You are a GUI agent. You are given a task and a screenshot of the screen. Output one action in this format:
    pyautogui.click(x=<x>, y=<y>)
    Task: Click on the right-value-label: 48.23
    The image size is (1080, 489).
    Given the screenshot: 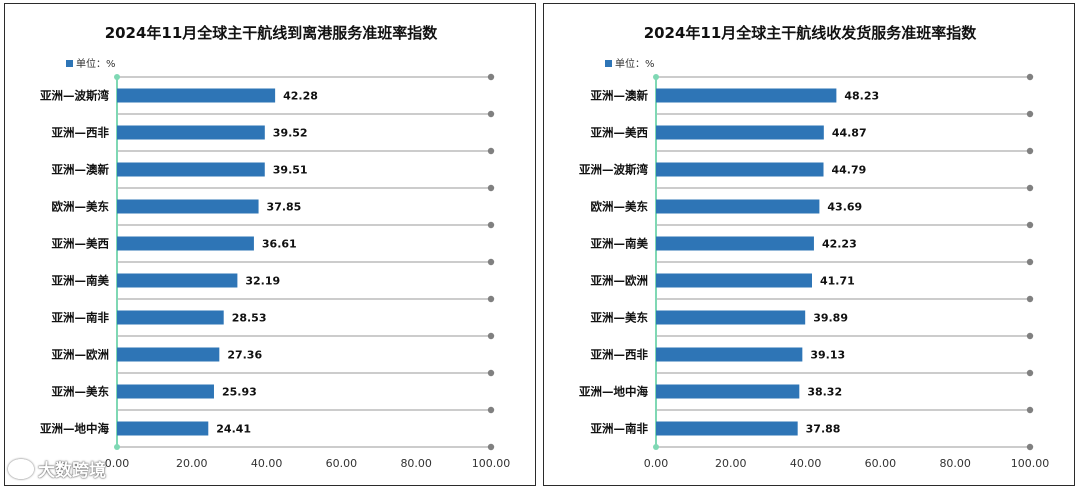 What is the action you would take?
    pyautogui.click(x=861, y=96)
    